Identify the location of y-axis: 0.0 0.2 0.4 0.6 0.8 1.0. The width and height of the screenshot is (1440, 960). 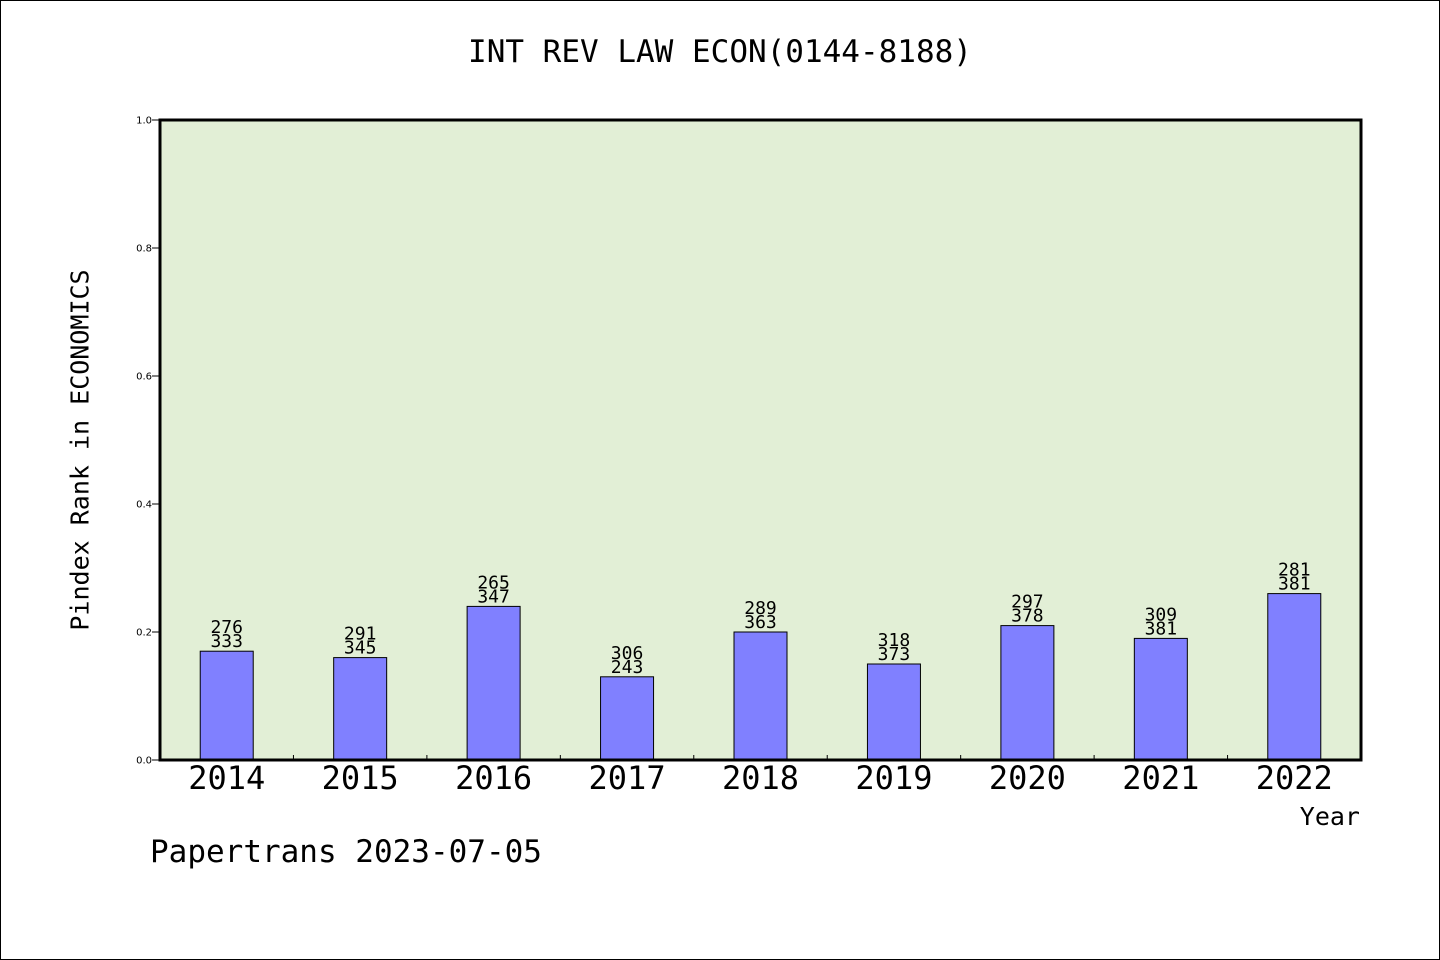
(148, 441).